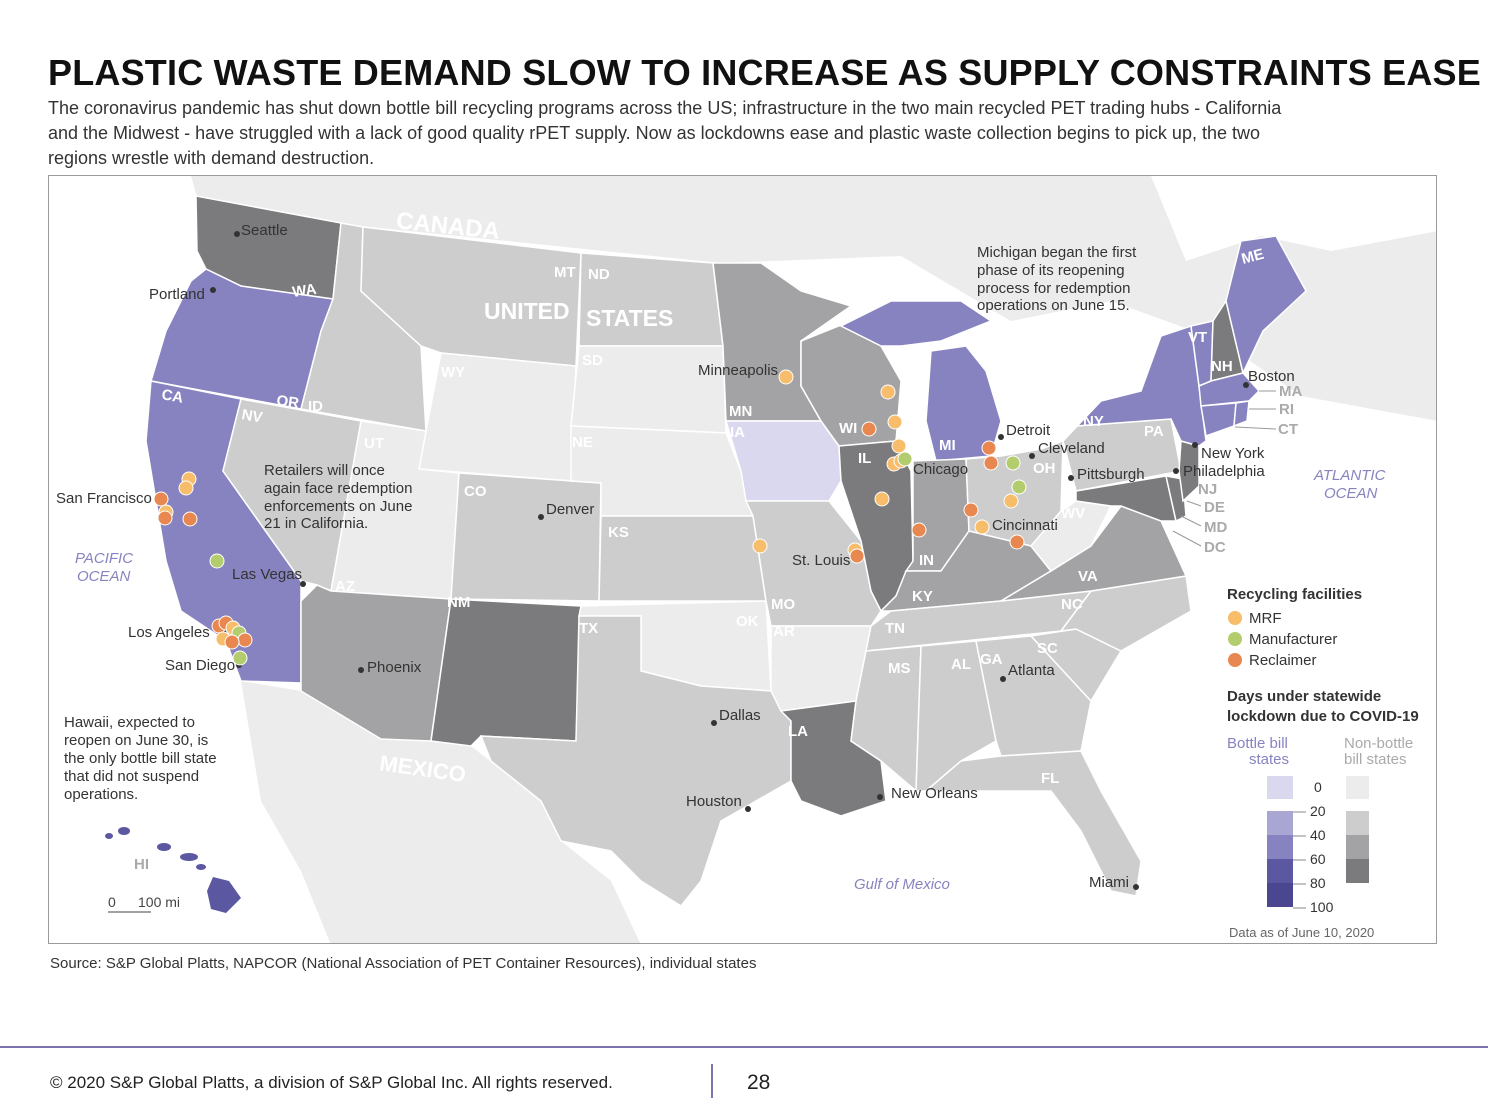  Describe the element at coordinates (172, 396) in the screenshot. I see `state-label-ca: CA` at that location.